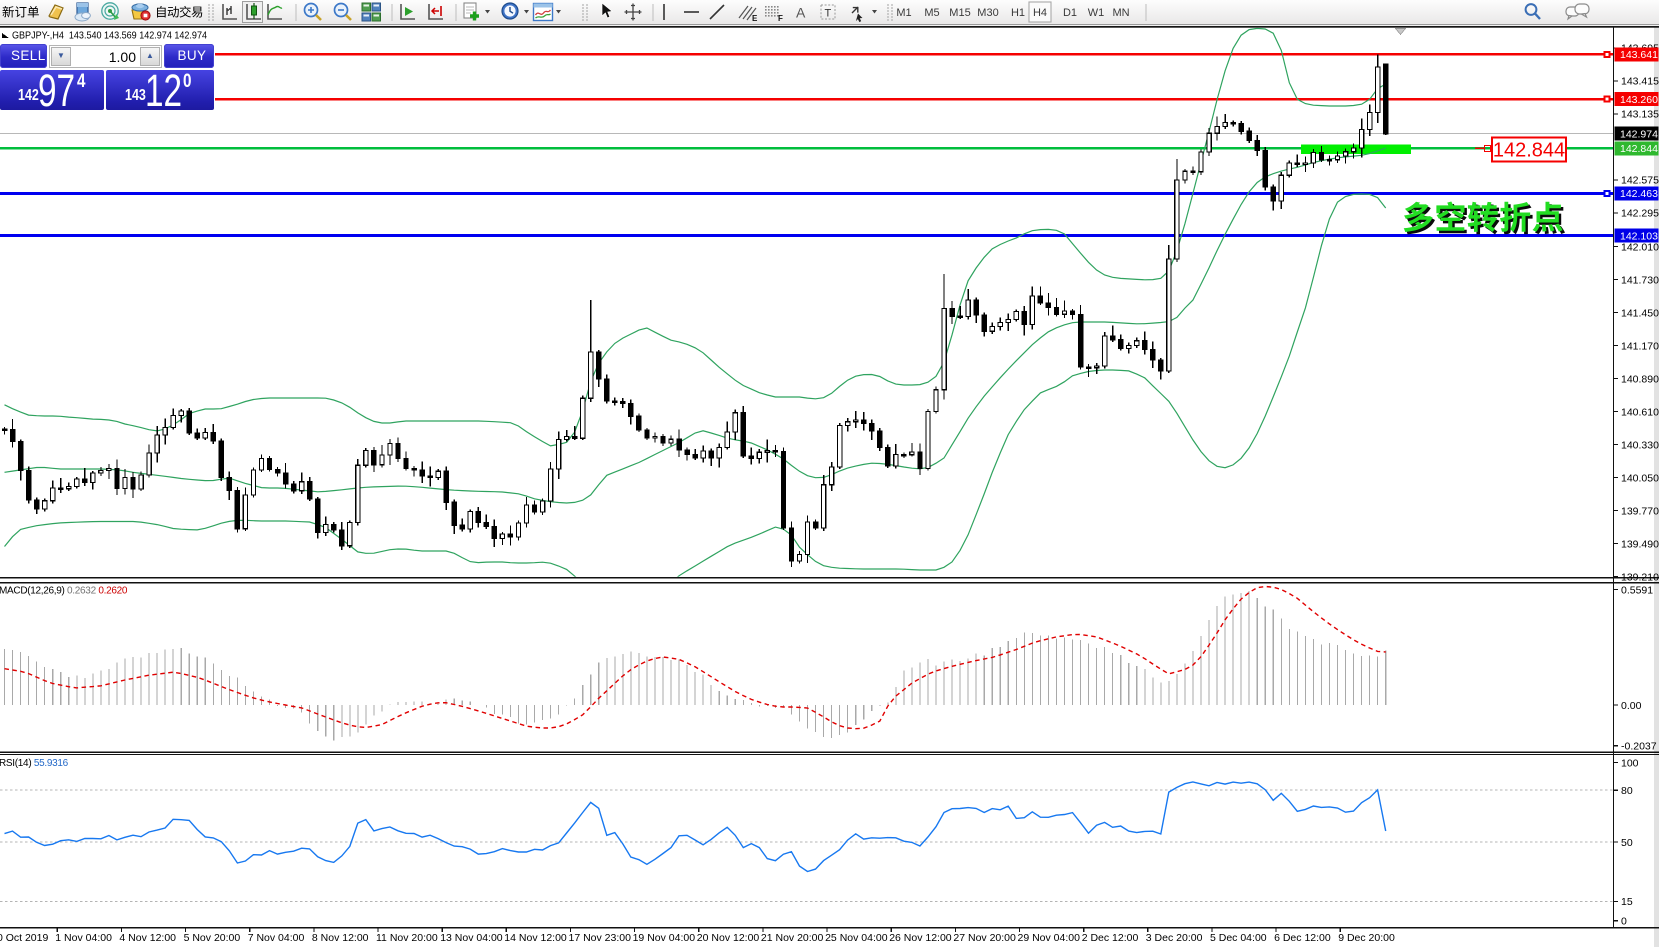 This screenshot has height=947, width=1659. I want to click on svg-text: 26 Nov 12:00, so click(920, 938).